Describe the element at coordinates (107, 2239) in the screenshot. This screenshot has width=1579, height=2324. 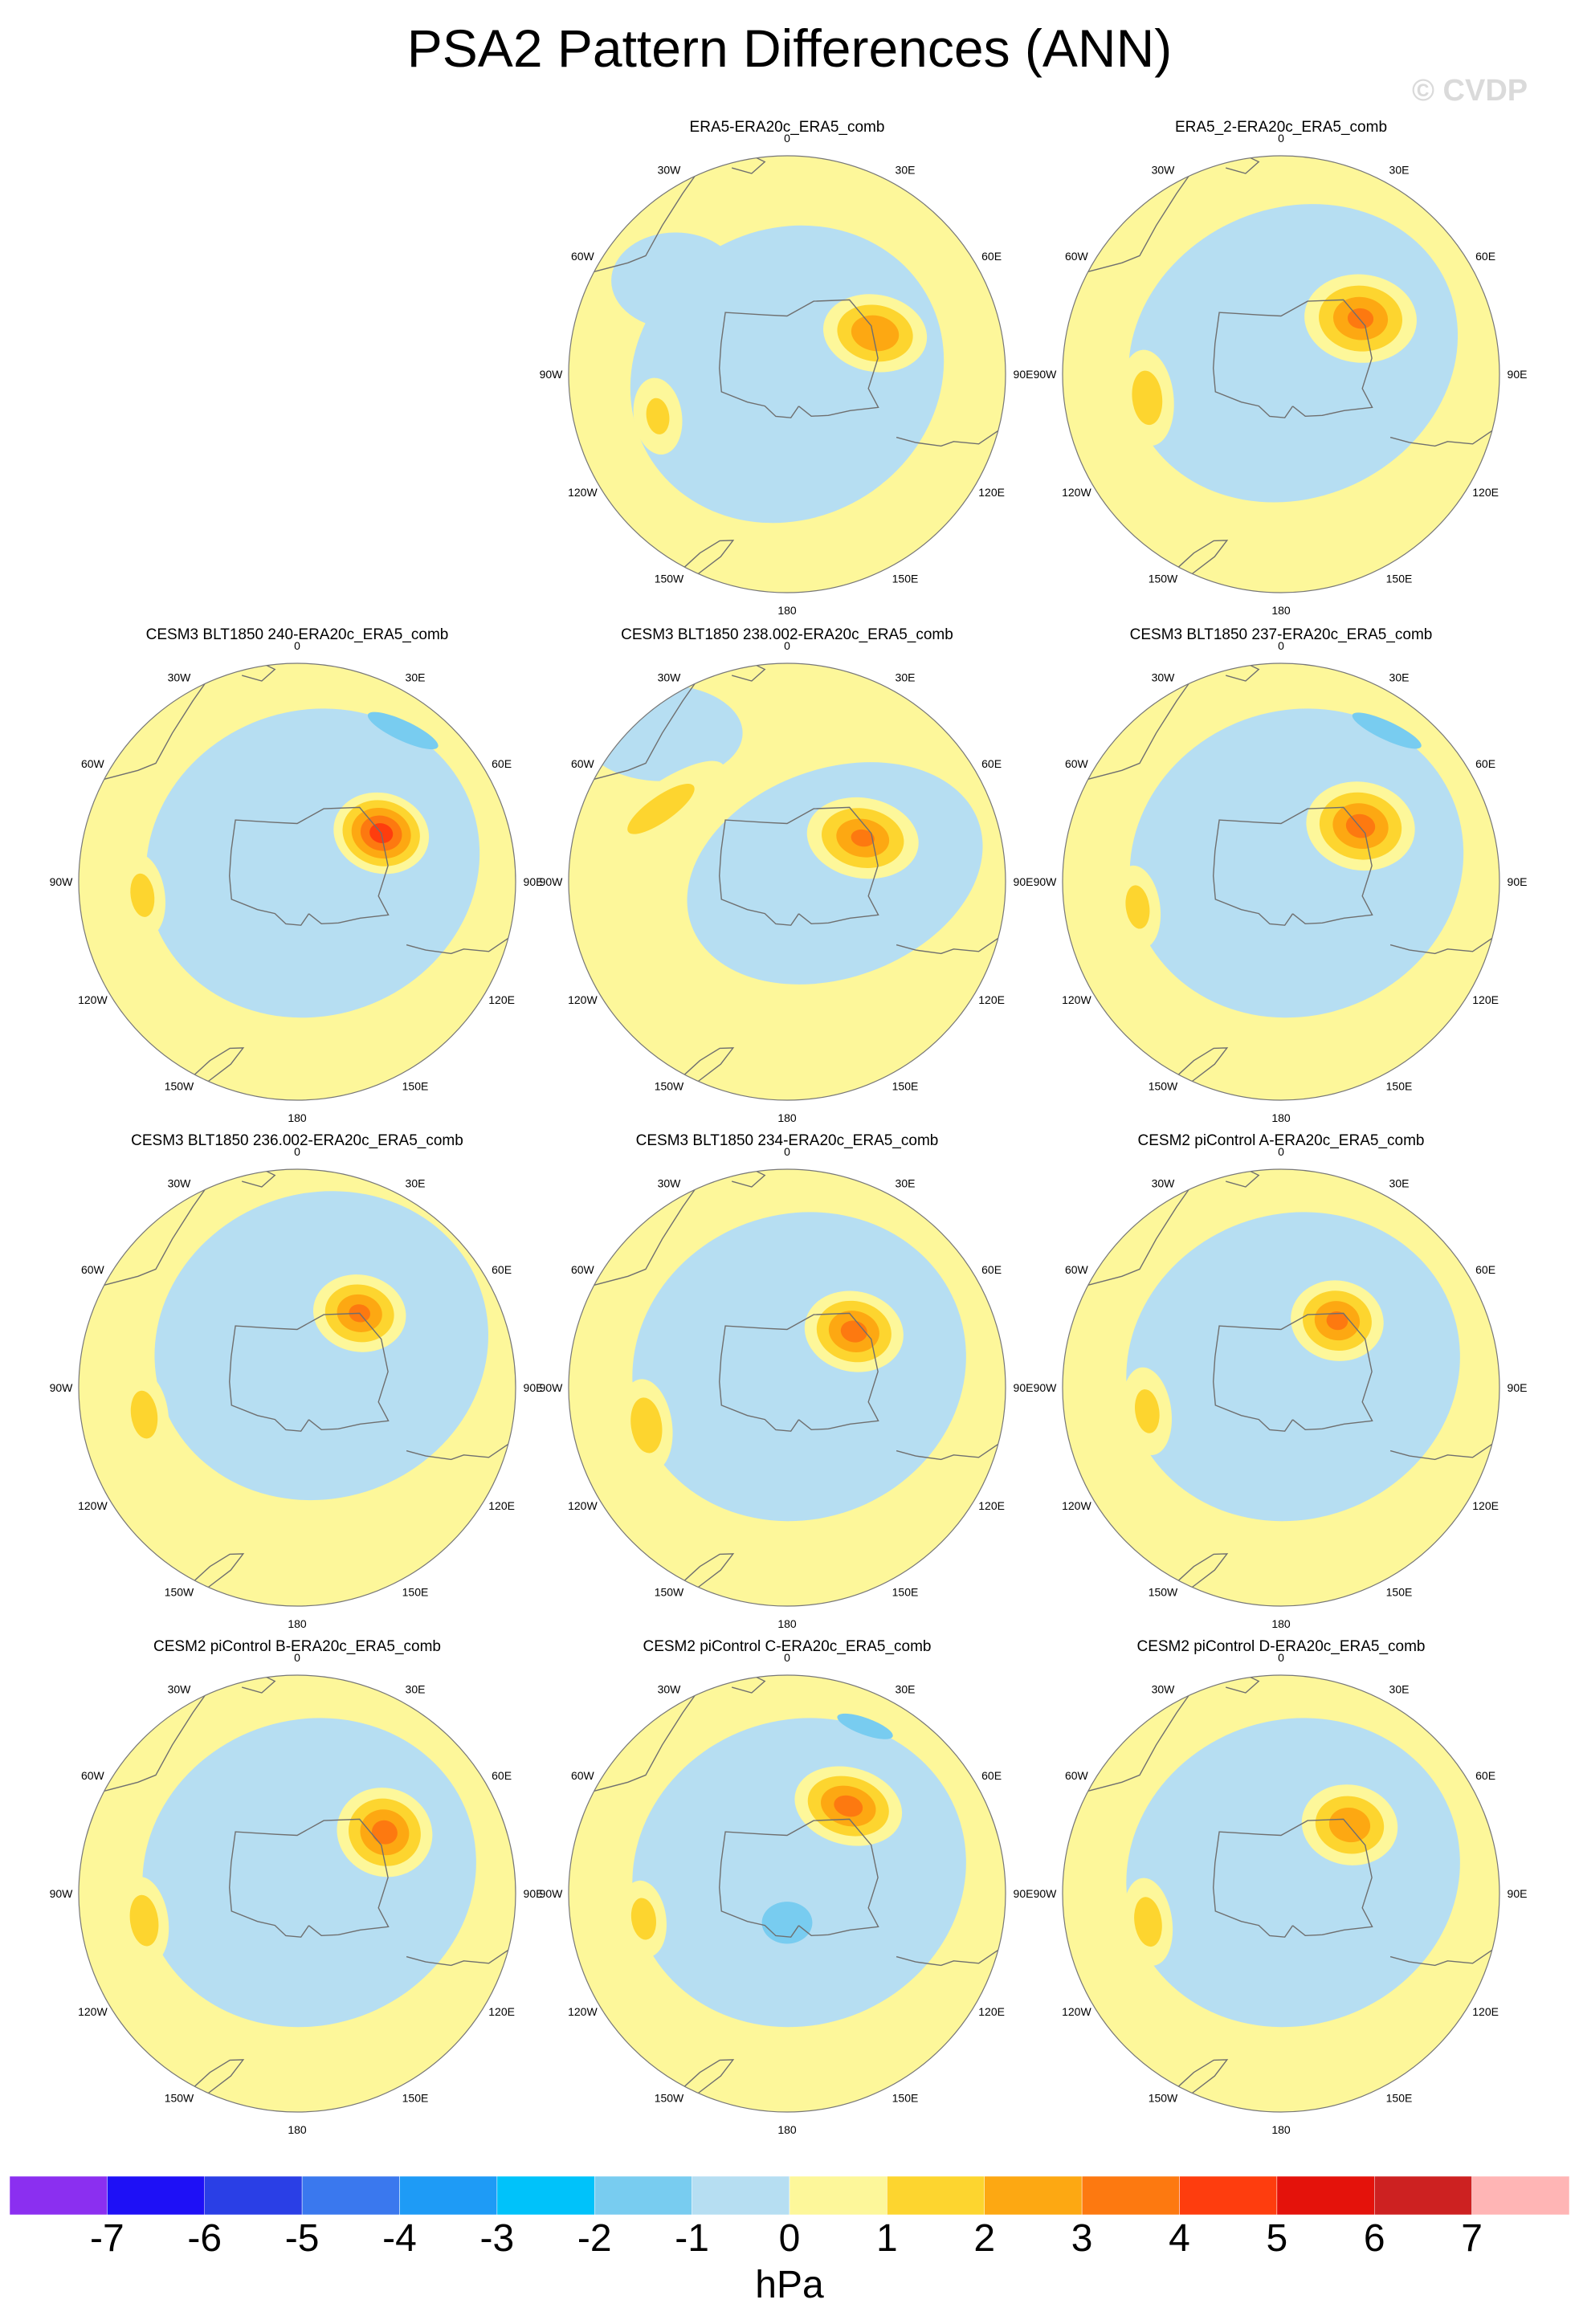
I see `colorbar-tick-label: -7` at that location.